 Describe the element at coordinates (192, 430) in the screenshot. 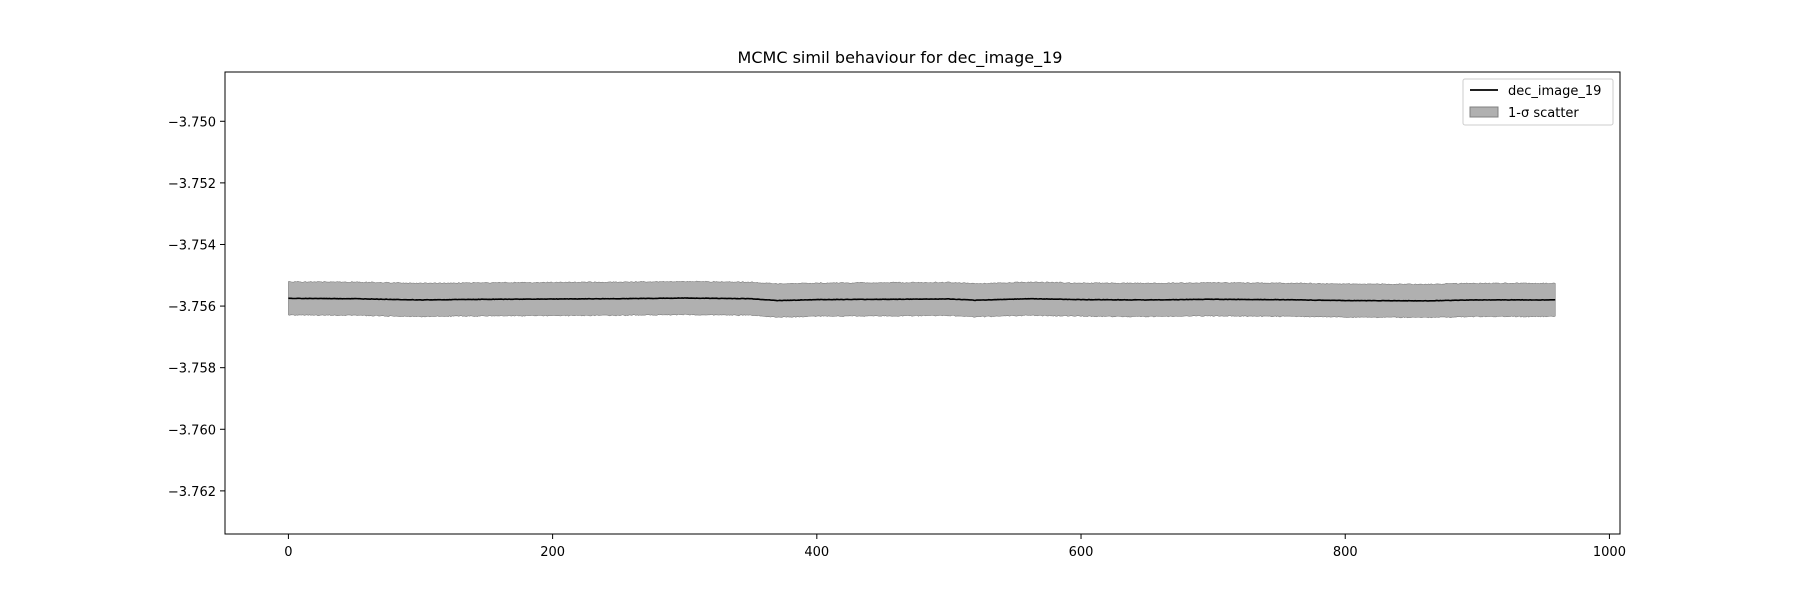

I see `y-tick-label: −3.760` at that location.